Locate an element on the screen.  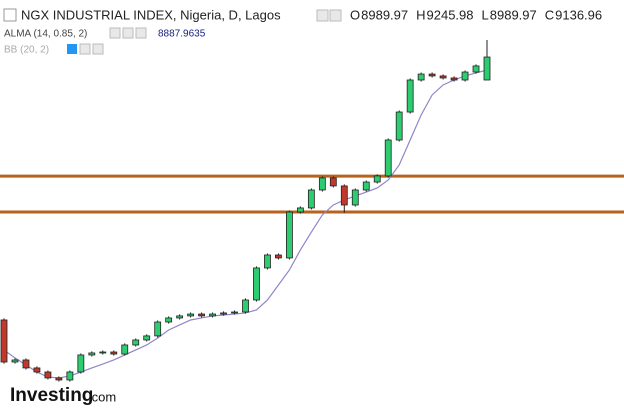
logo-text: Investing is located at coordinates (51, 395).